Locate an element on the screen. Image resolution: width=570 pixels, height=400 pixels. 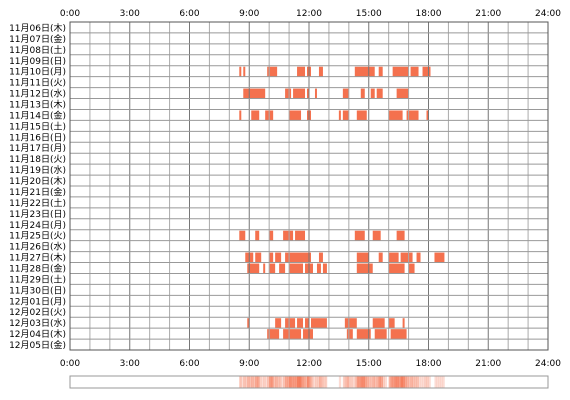
x-tick-label-bottom: 24:00 is located at coordinates (548, 364).